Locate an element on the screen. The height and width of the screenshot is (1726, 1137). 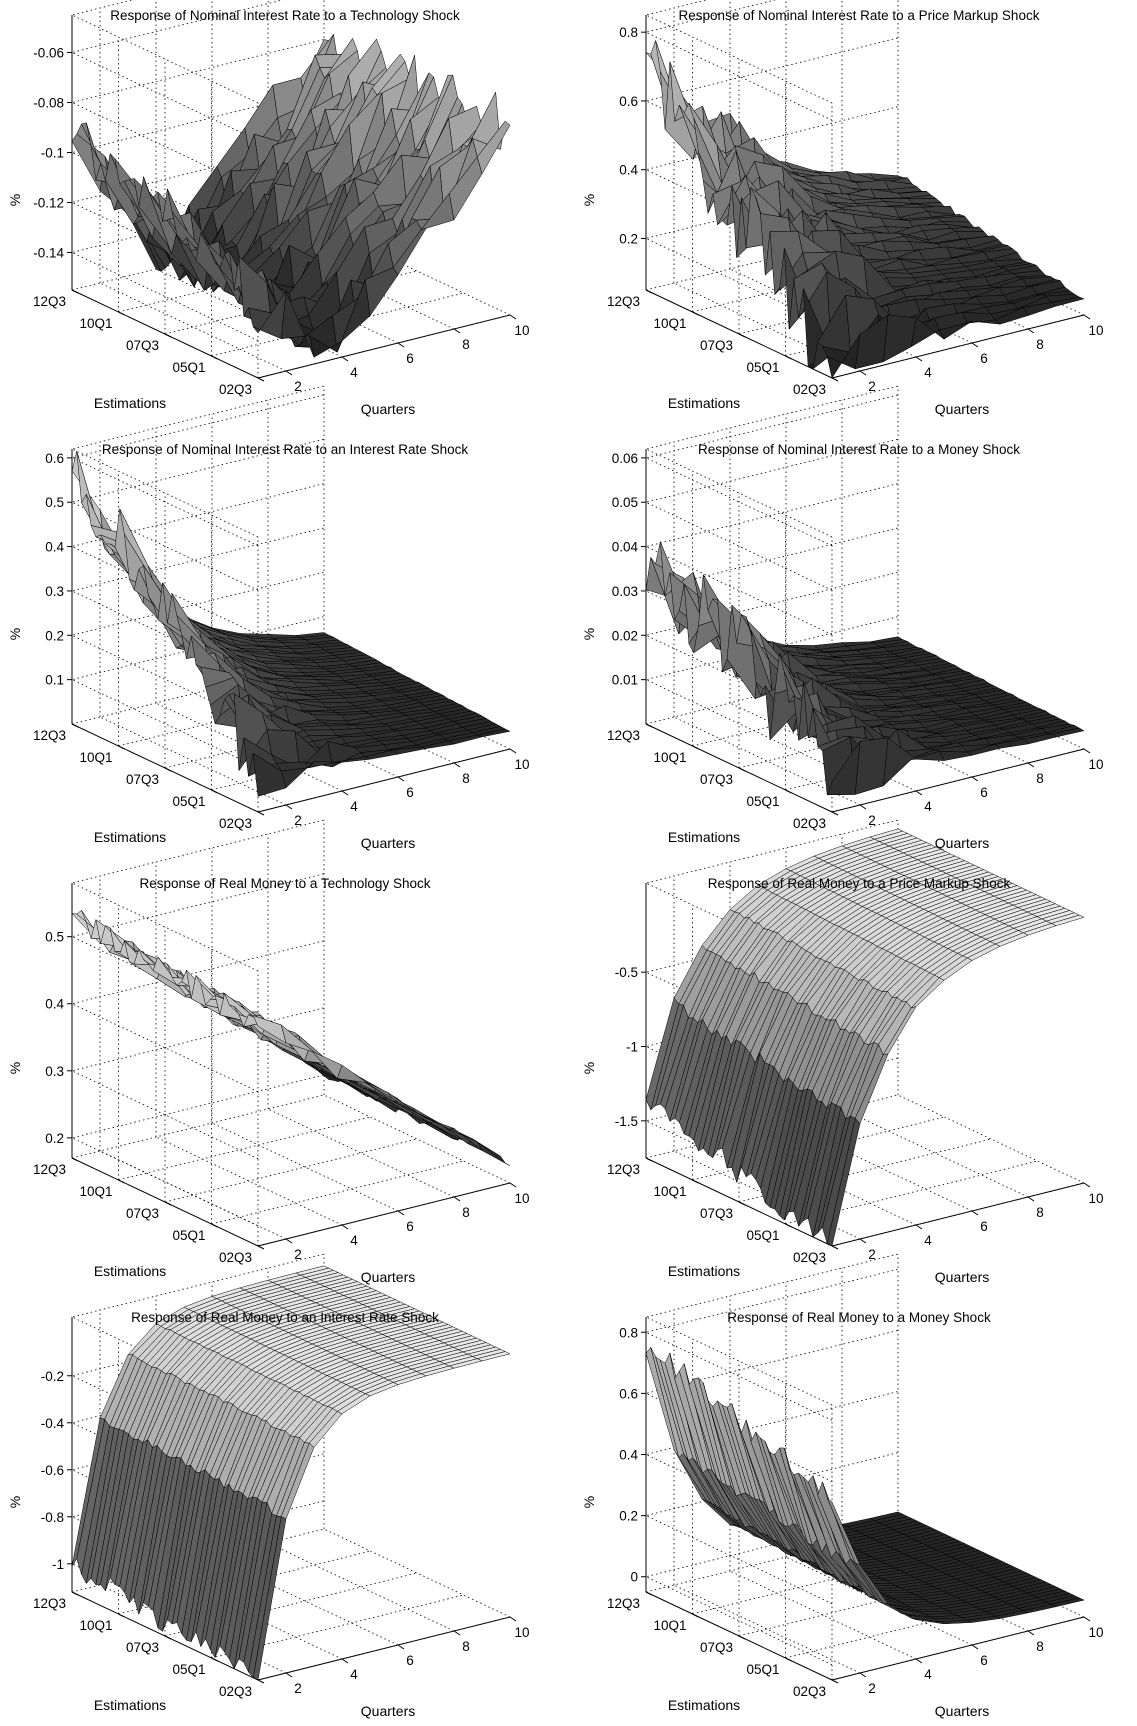
z-tick-label: 0.2 is located at coordinates (54, 1138).